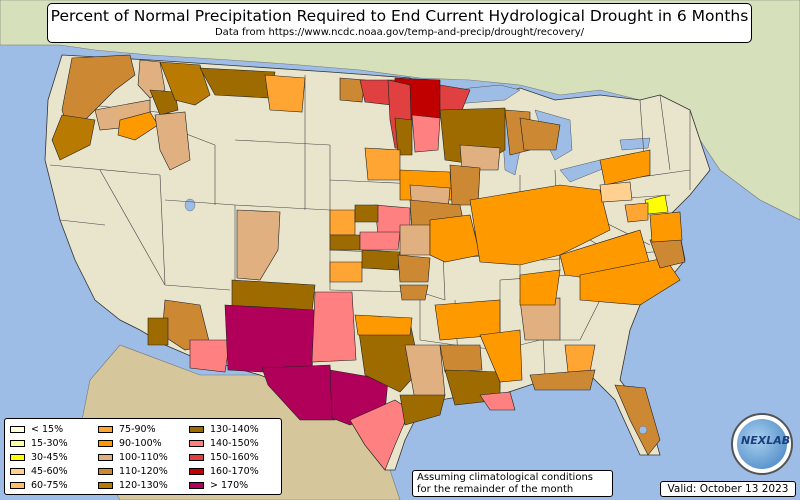 This screenshot has width=800, height=500. Describe the element at coordinates (133, 471) in the screenshot. I see `legend-item: 110-120%` at that location.